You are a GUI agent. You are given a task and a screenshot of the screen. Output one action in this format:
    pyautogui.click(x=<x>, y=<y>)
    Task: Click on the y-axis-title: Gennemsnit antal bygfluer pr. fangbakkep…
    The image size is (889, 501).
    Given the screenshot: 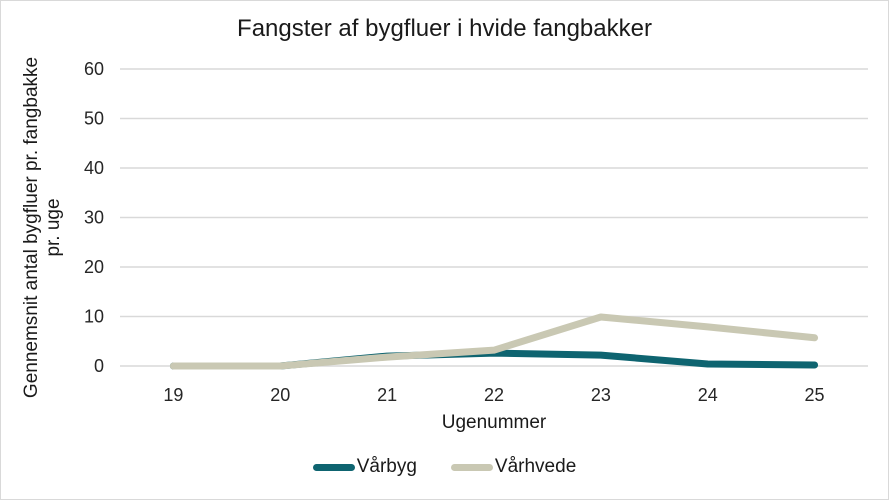 What is the action you would take?
    pyautogui.click(x=42, y=227)
    